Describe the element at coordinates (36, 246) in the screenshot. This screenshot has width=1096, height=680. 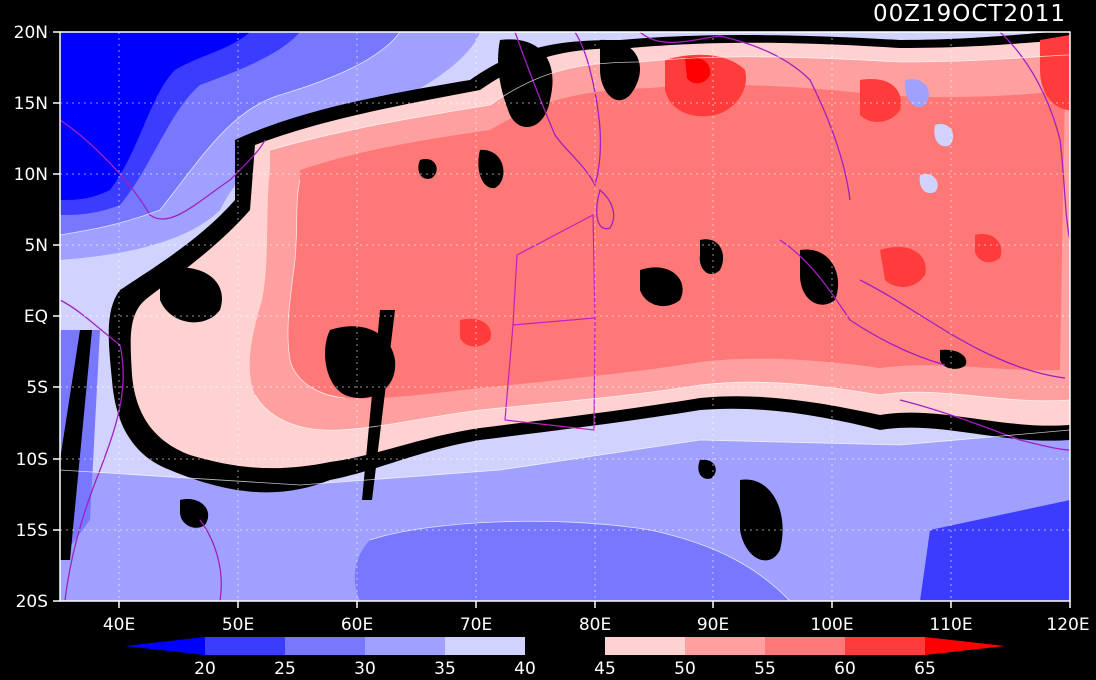
I see `lat-label: 5N` at that location.